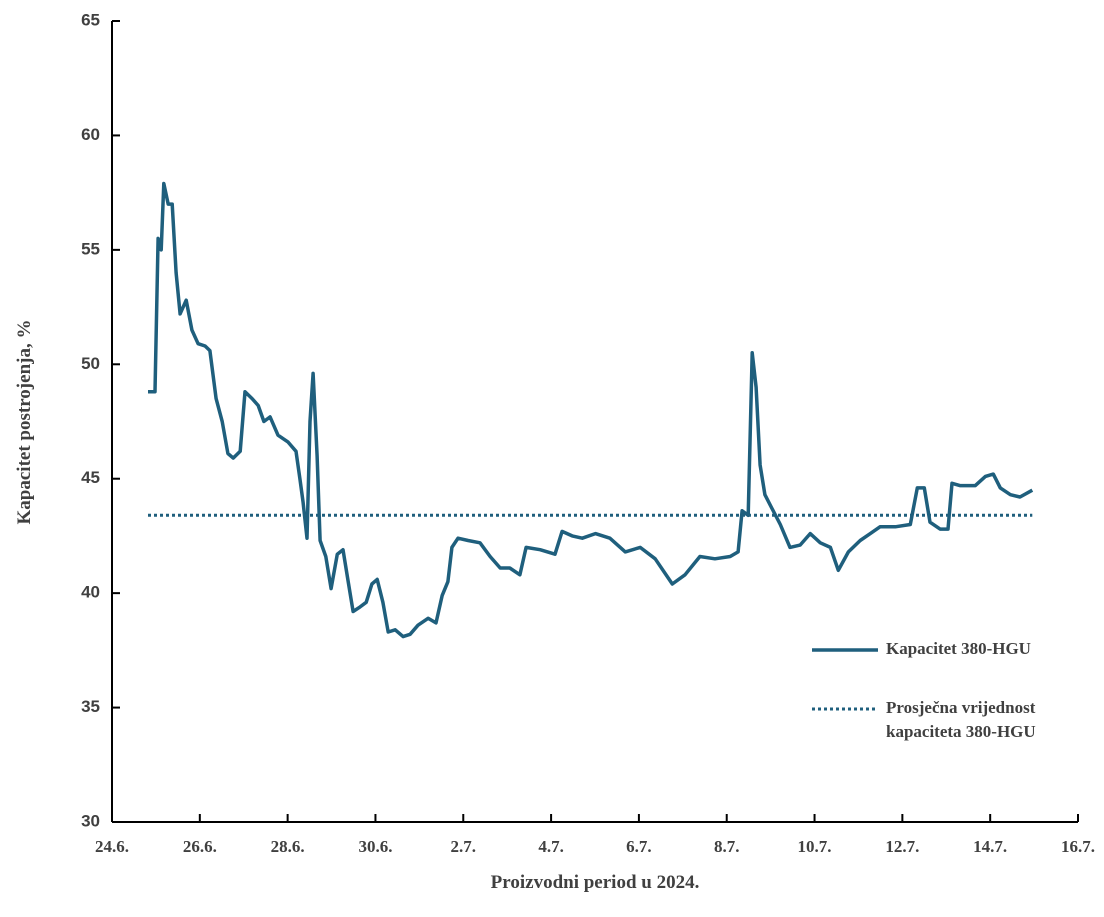 The width and height of the screenshot is (1104, 917). I want to click on y-tick-label: 40, so click(90, 592).